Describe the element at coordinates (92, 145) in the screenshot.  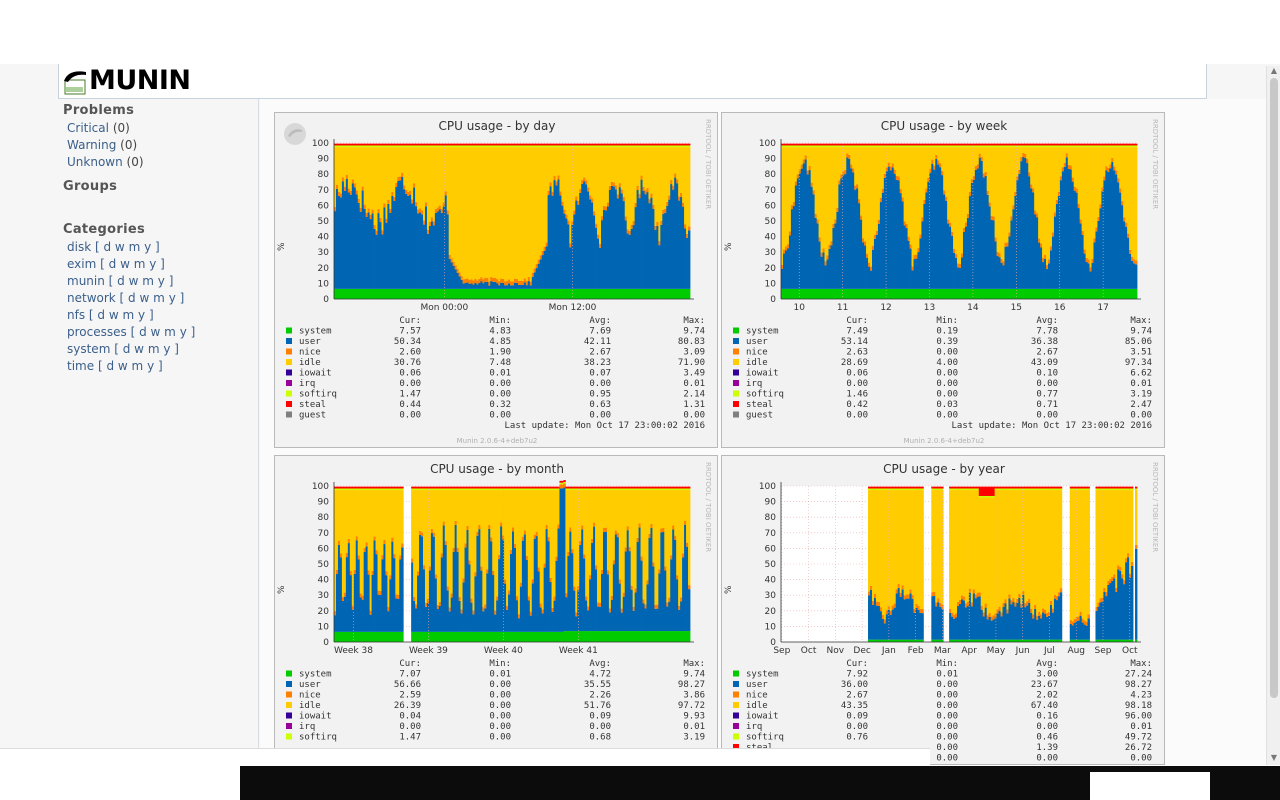
I see `problem-link: Warning` at that location.